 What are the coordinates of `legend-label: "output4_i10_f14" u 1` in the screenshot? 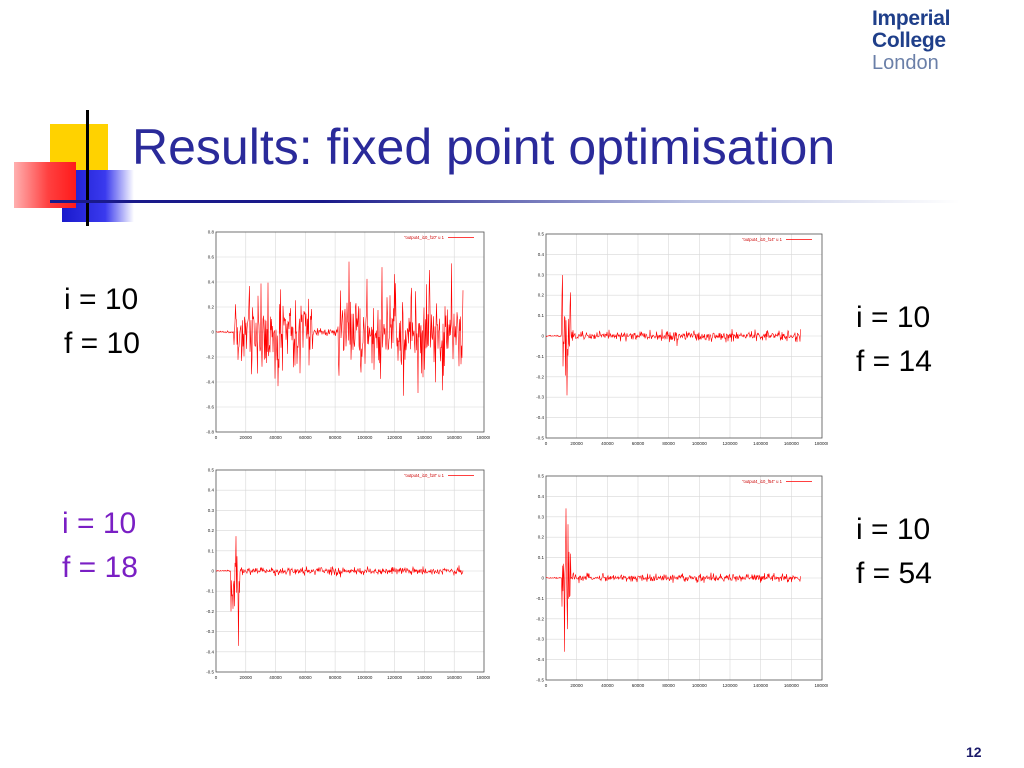 It's located at (762, 239).